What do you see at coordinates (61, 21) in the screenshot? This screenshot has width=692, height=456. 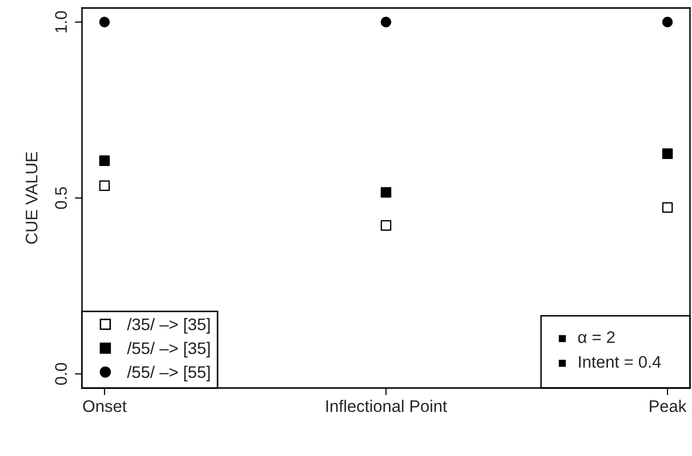 I see `y-tick-label: 1.0` at bounding box center [61, 21].